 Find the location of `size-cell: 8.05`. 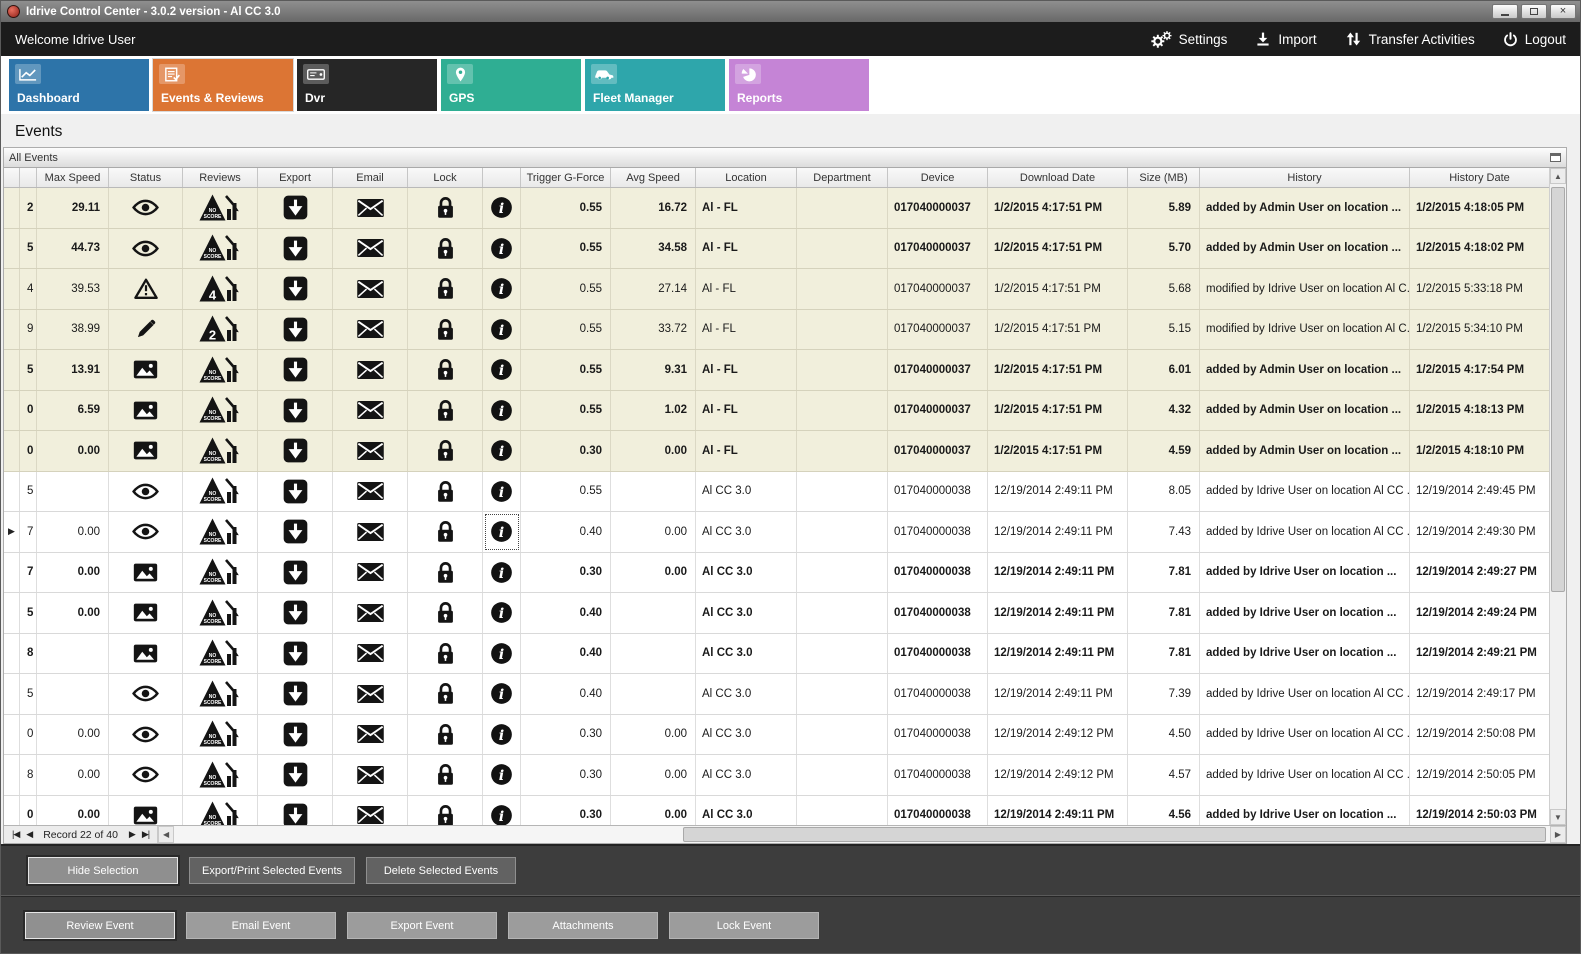

size-cell: 8.05 is located at coordinates (1164, 491).